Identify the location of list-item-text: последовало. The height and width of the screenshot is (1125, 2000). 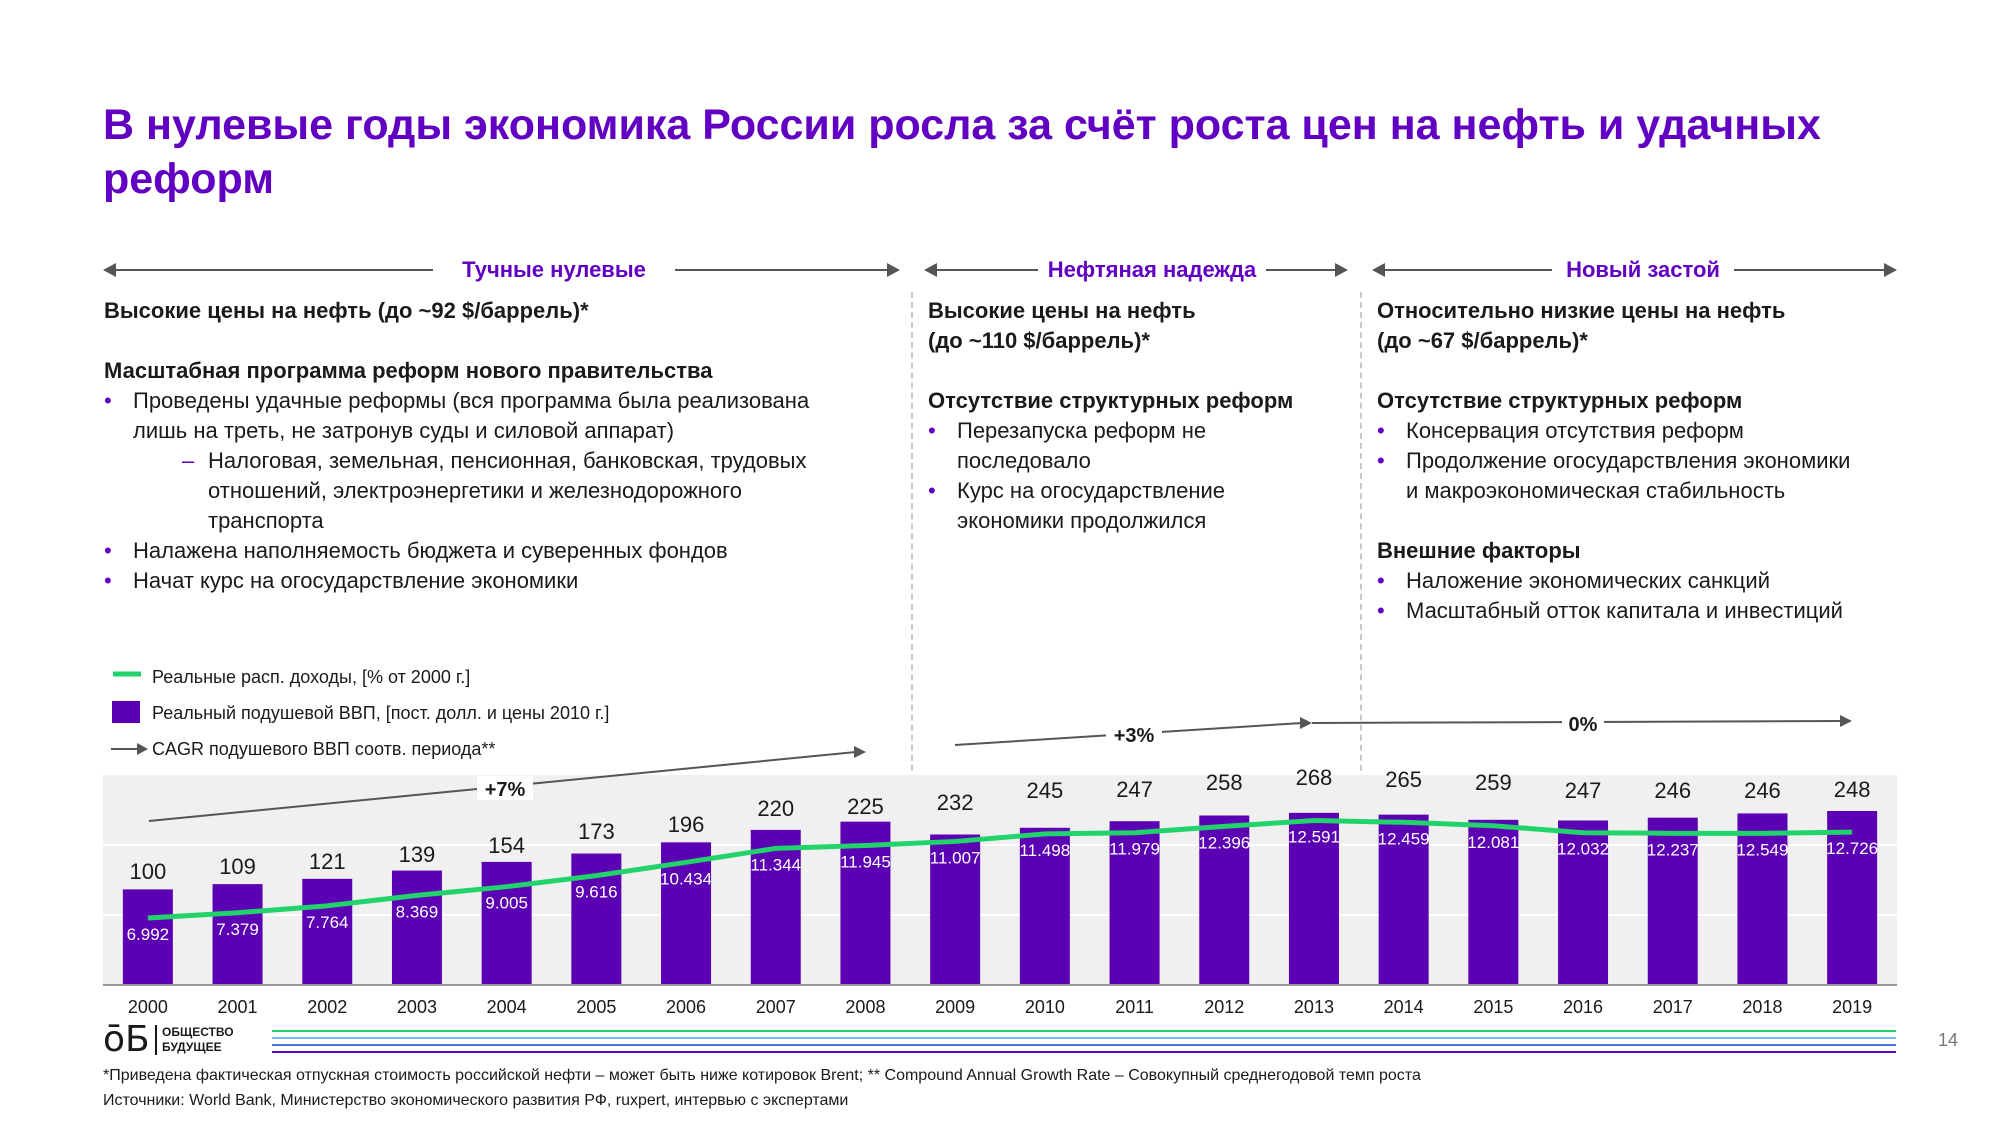
(1024, 460).